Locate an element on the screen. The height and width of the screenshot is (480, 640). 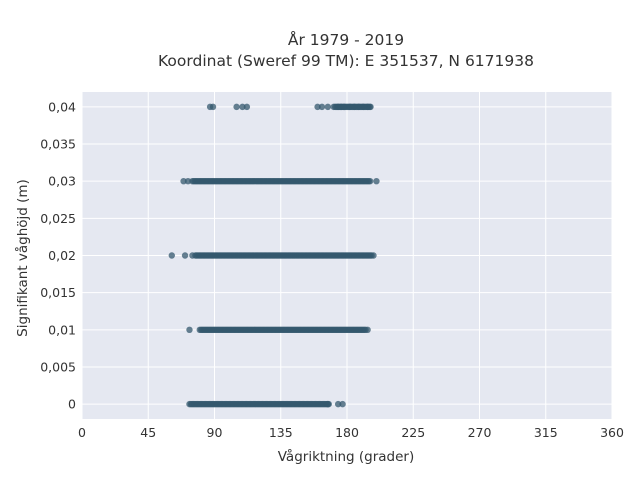
y-tick-label: 0,02 is located at coordinates (62, 255).